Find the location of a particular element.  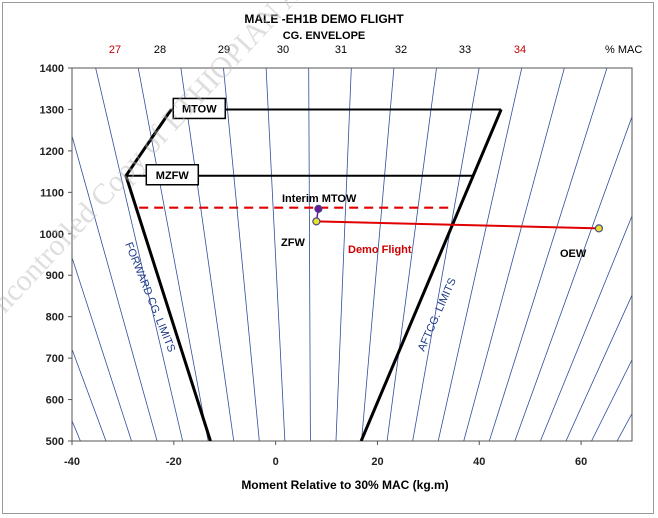

x-tick-label: 0 is located at coordinates (276, 462).